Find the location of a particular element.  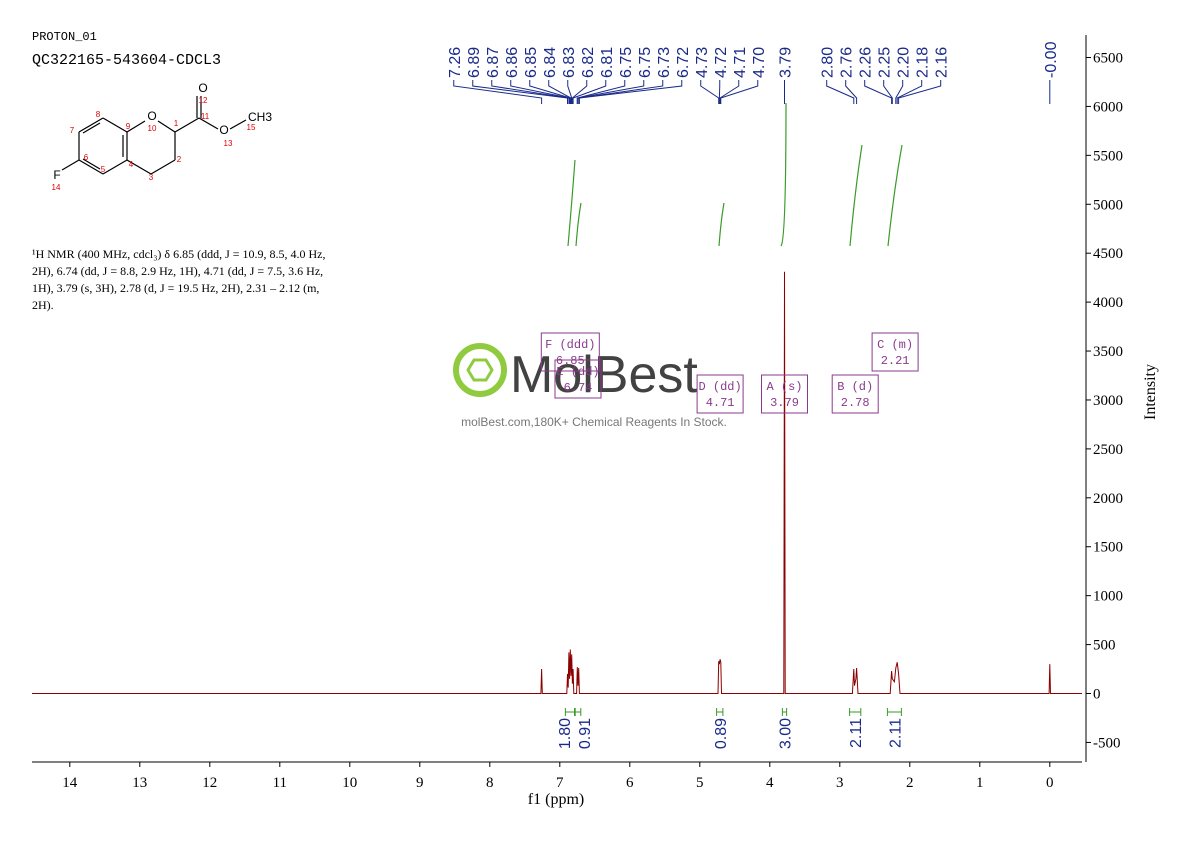

description-line: 2H). is located at coordinates (43, 305).